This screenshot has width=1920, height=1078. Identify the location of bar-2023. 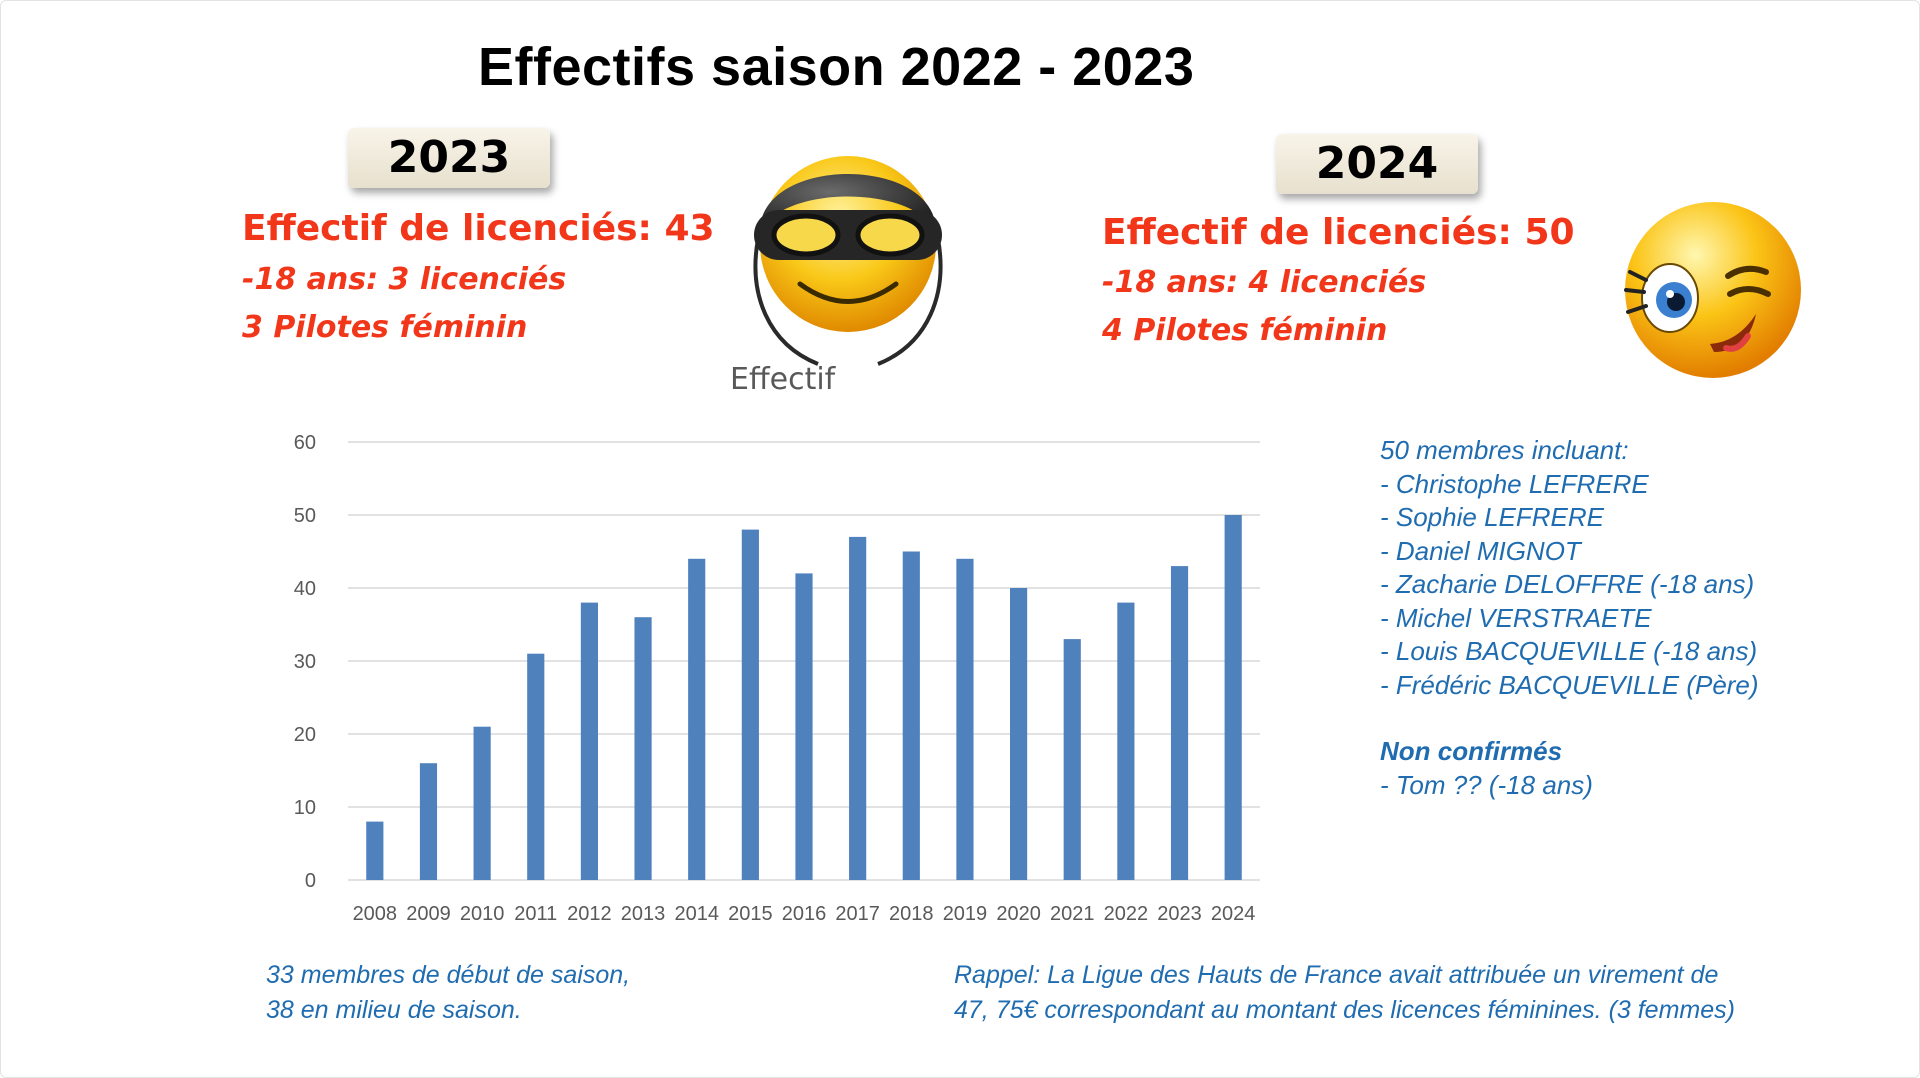
(1179, 723).